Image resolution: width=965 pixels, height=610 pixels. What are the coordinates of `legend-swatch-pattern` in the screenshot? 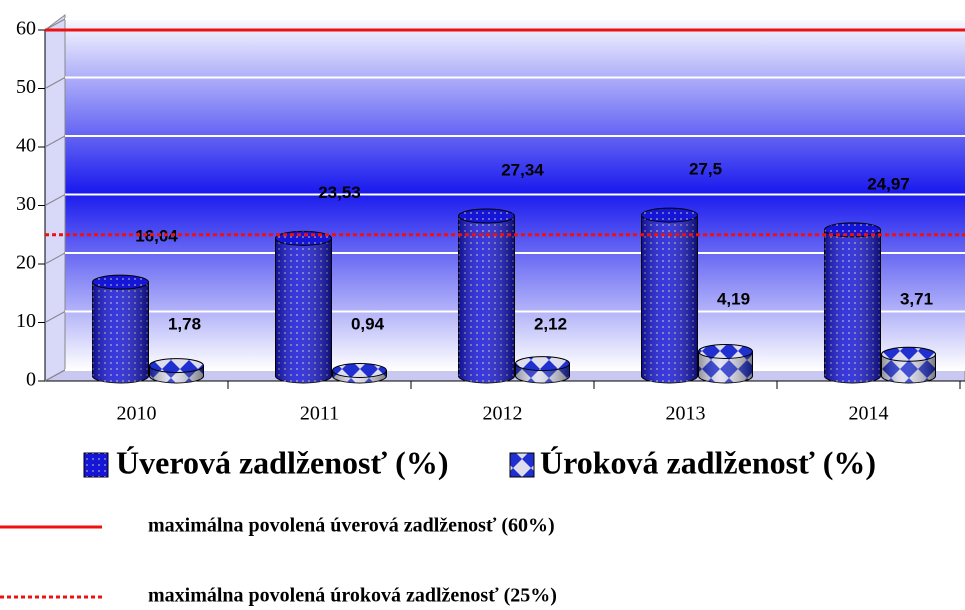 It's located at (96, 465).